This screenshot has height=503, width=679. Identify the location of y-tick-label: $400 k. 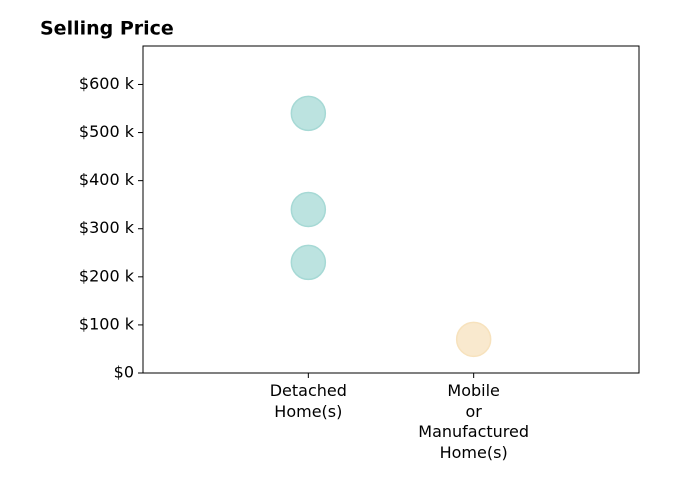
(107, 179).